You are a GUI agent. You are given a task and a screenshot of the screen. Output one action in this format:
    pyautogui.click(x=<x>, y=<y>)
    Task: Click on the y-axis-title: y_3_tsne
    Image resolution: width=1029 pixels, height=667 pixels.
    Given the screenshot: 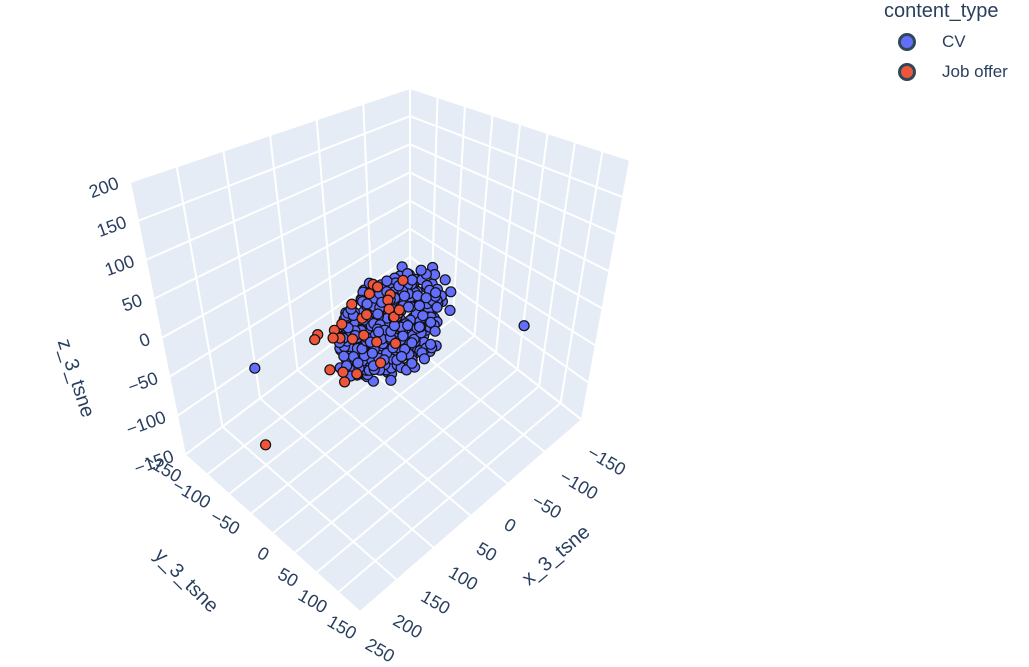 What is the action you would take?
    pyautogui.click(x=186, y=580)
    